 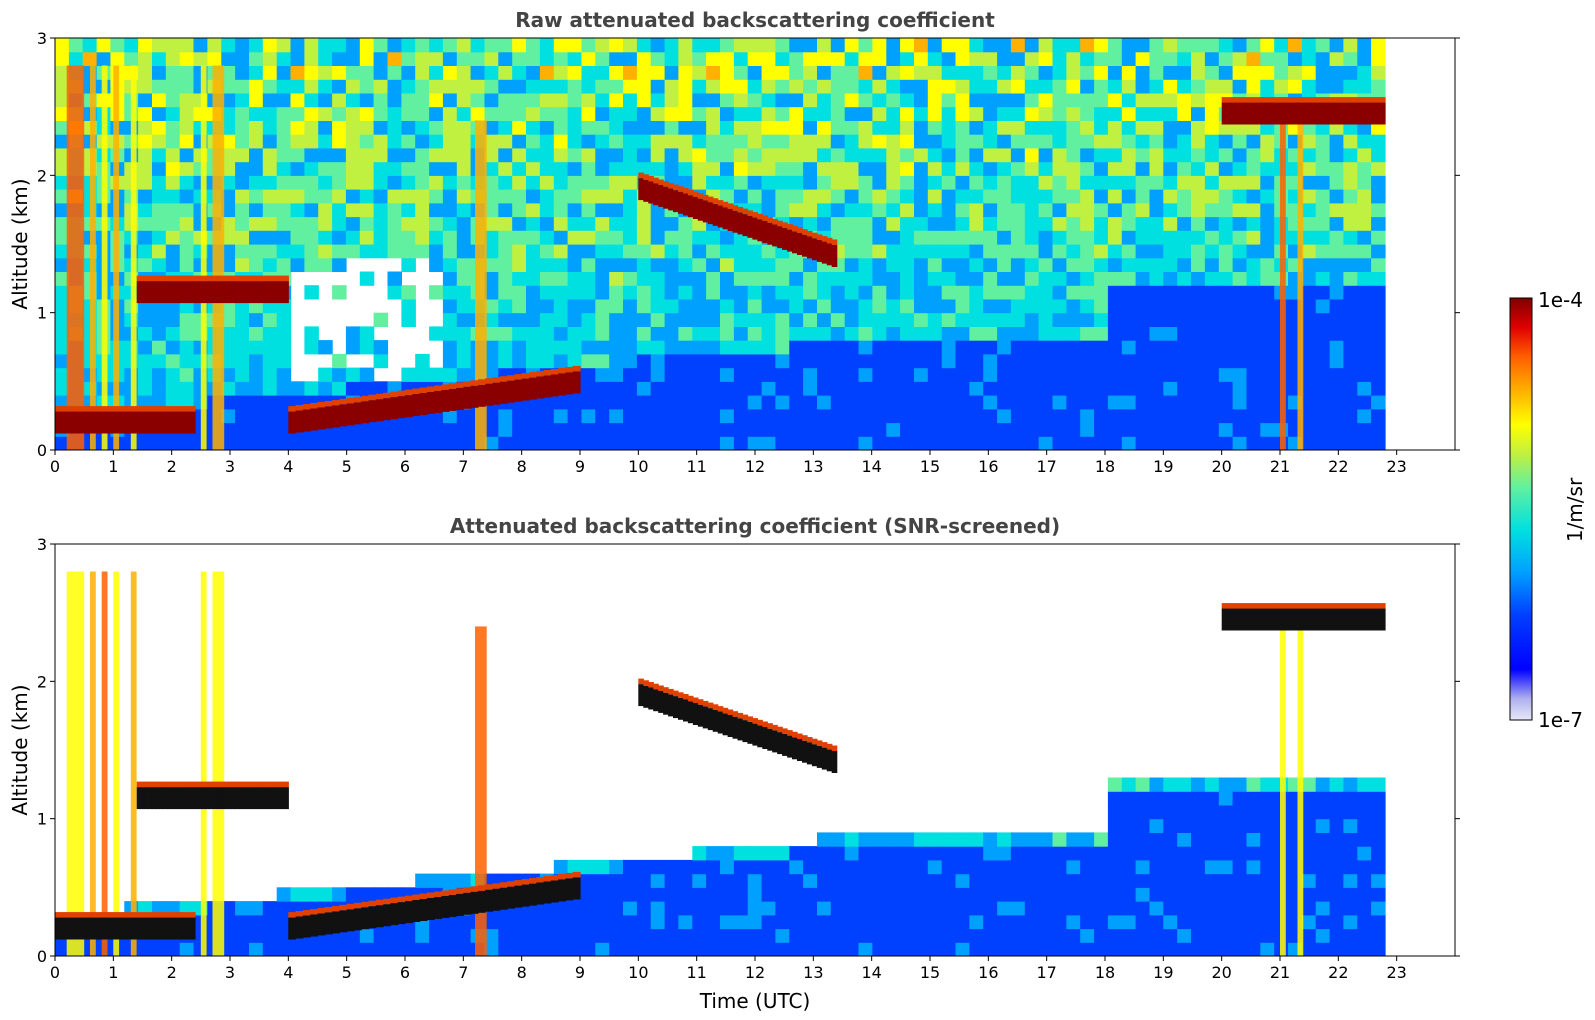 What do you see at coordinates (172, 466) in the screenshot?
I see `x-tick-label: 2` at bounding box center [172, 466].